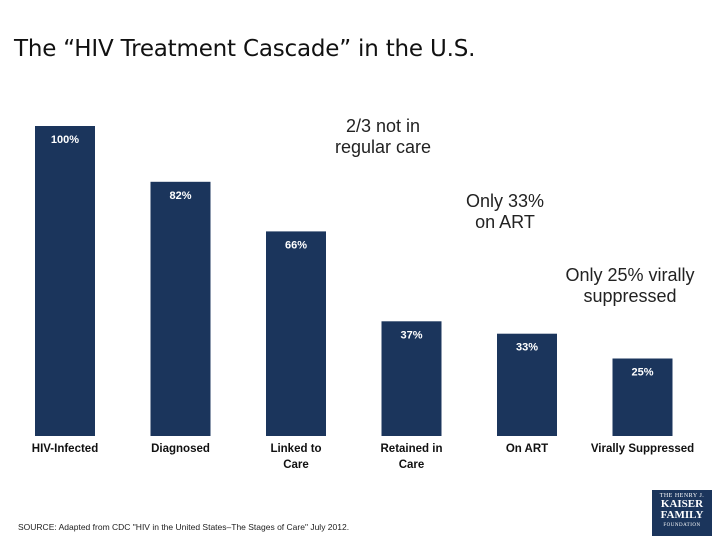 Image resolution: width=720 pixels, height=540 pixels. What do you see at coordinates (296, 245) in the screenshot?
I see `data-label: 66%` at bounding box center [296, 245].